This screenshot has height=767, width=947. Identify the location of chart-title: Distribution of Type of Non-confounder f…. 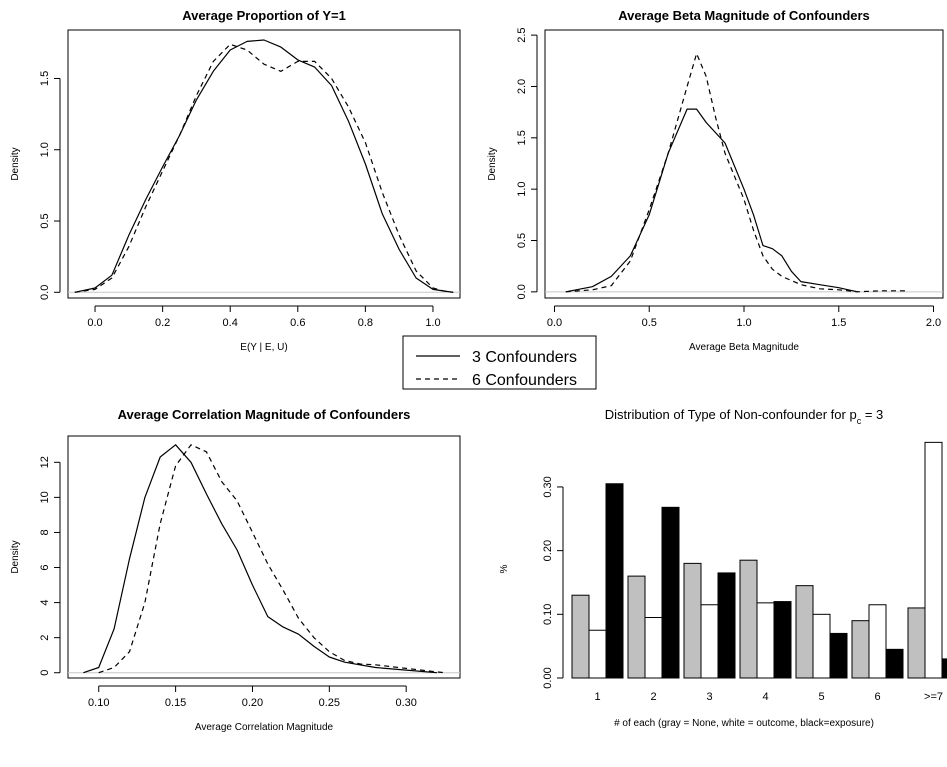
(744, 416).